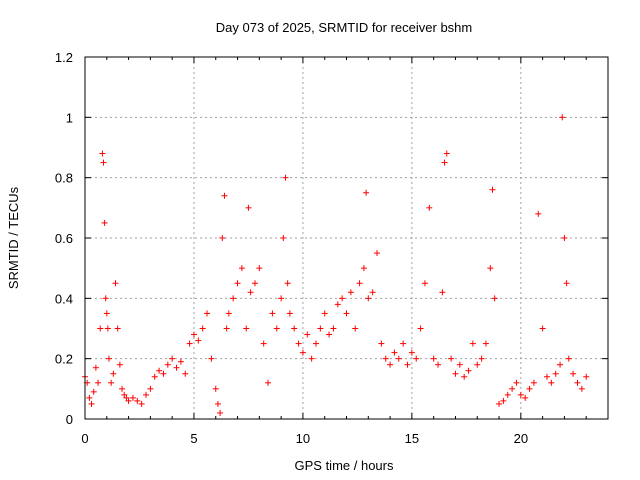  Describe the element at coordinates (64, 57) in the screenshot. I see `y-tick-label: 1.2` at that location.